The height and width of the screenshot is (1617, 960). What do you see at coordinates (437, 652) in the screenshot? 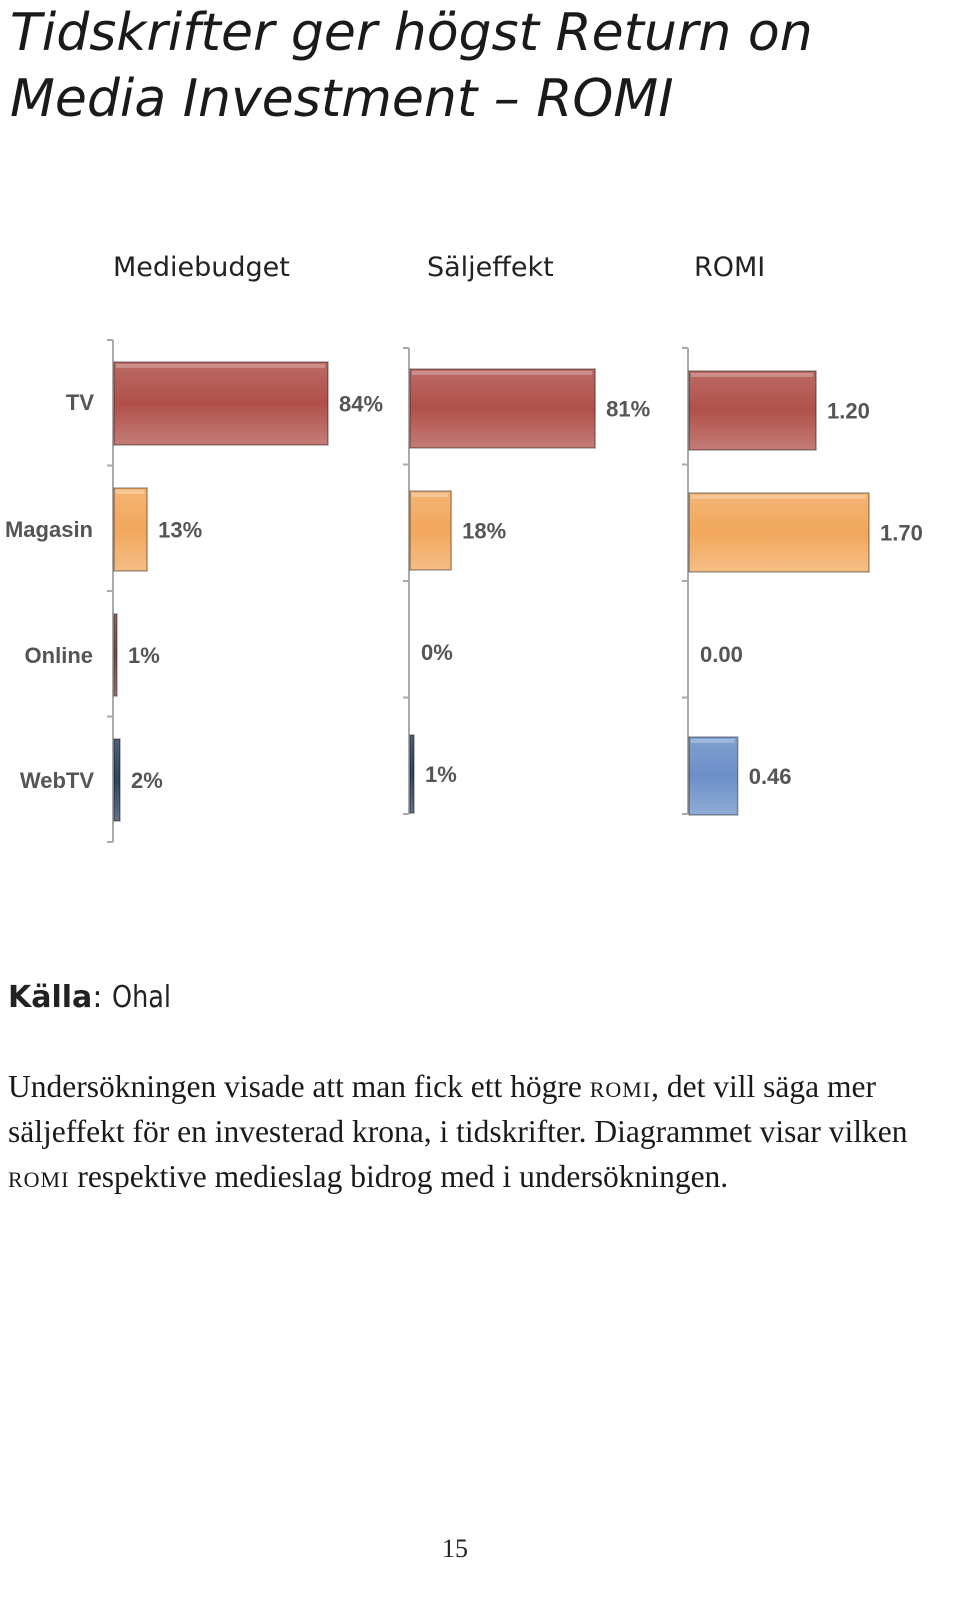
I see `data-label-online-1: 0%` at bounding box center [437, 652].